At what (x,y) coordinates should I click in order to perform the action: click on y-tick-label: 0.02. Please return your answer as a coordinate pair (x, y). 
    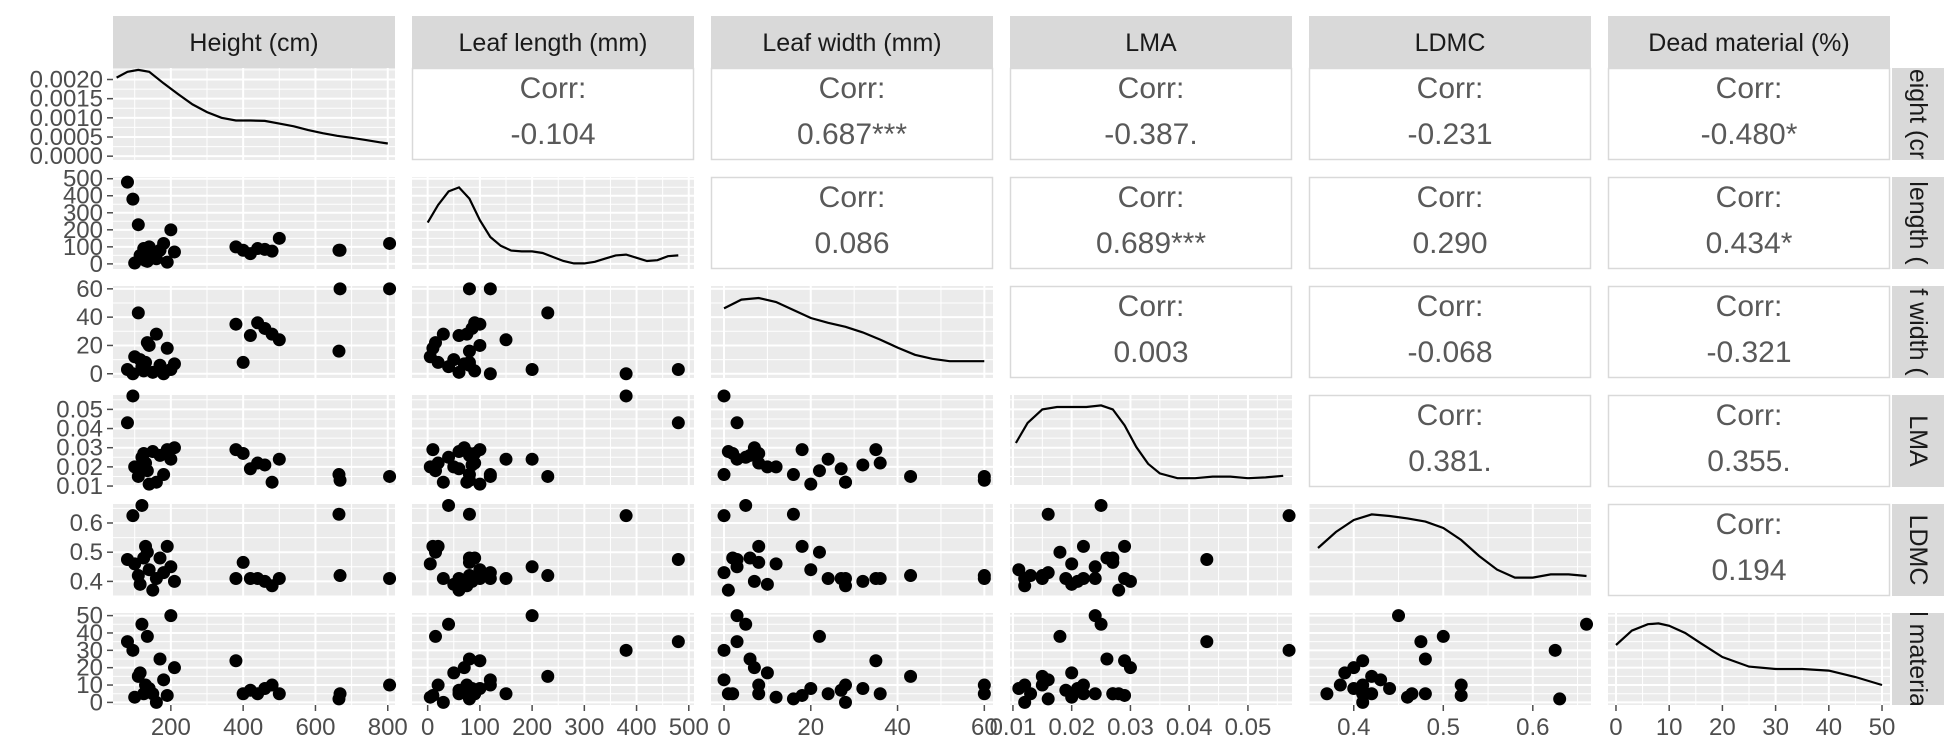
    Looking at the image, I should click on (79, 467).